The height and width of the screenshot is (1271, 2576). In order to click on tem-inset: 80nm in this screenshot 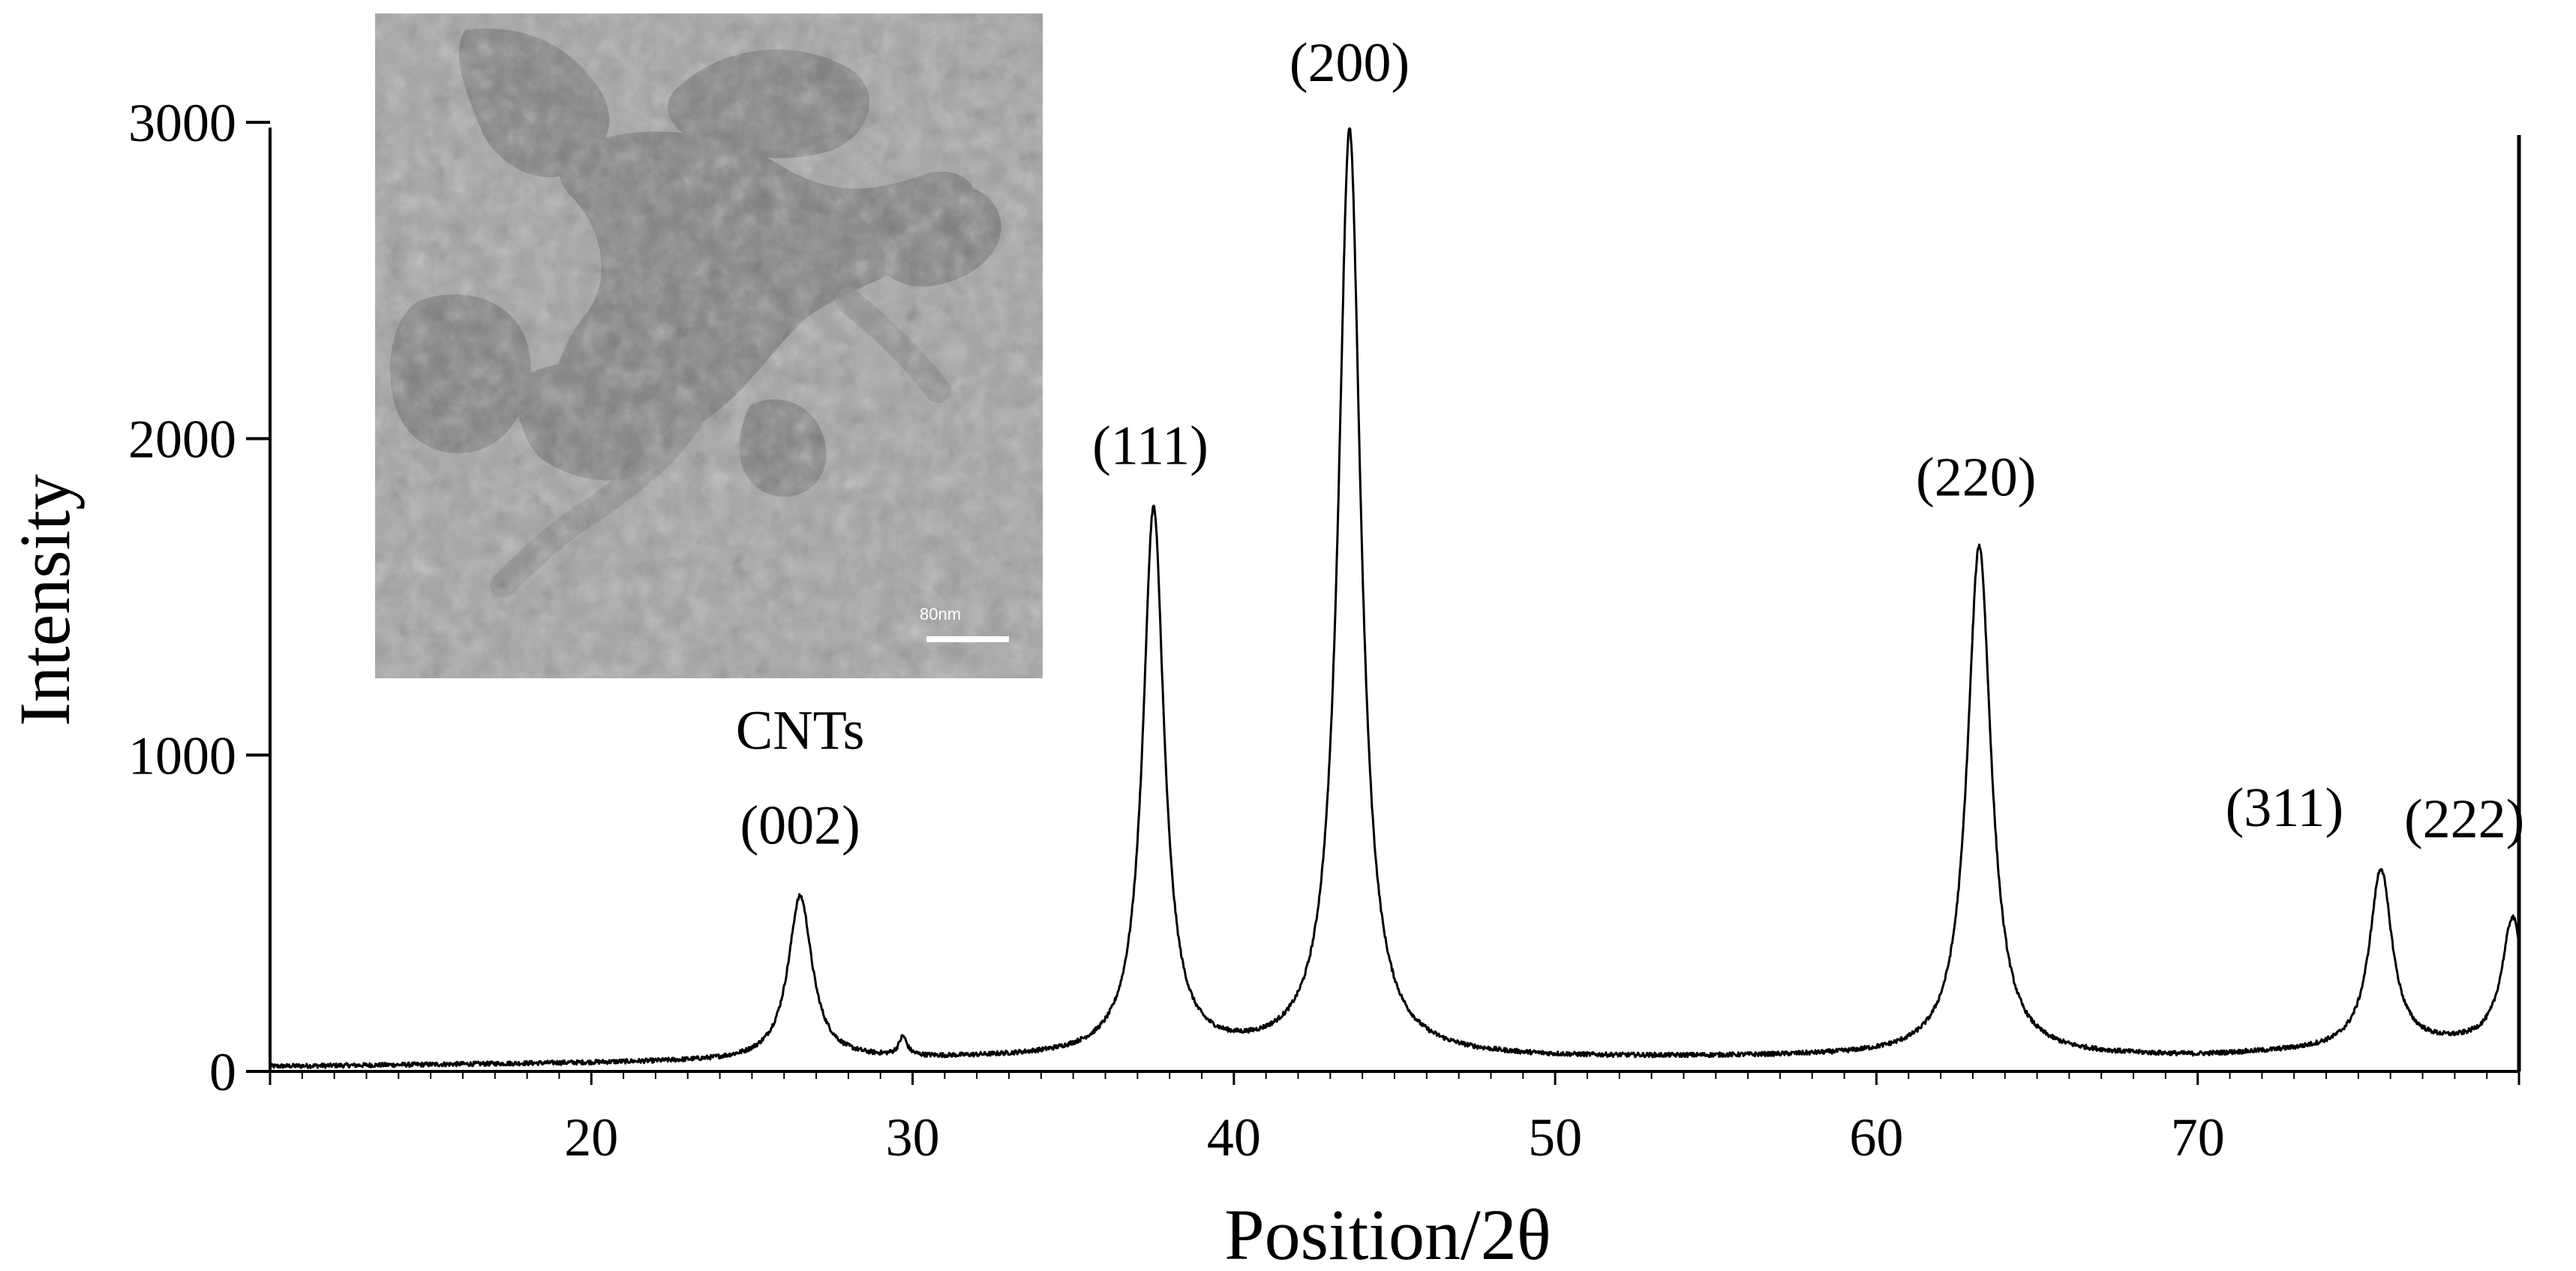, I will do `click(709, 346)`.